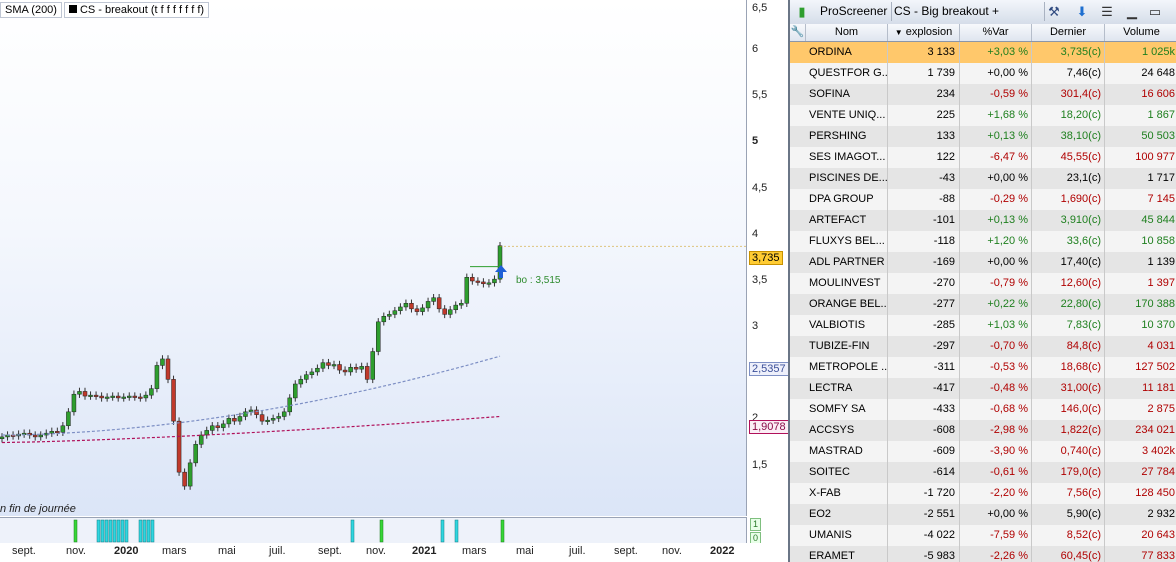 The height and width of the screenshot is (562, 1176). What do you see at coordinates (1054, 11) in the screenshot?
I see `wrench-icon: ⚒` at bounding box center [1054, 11].